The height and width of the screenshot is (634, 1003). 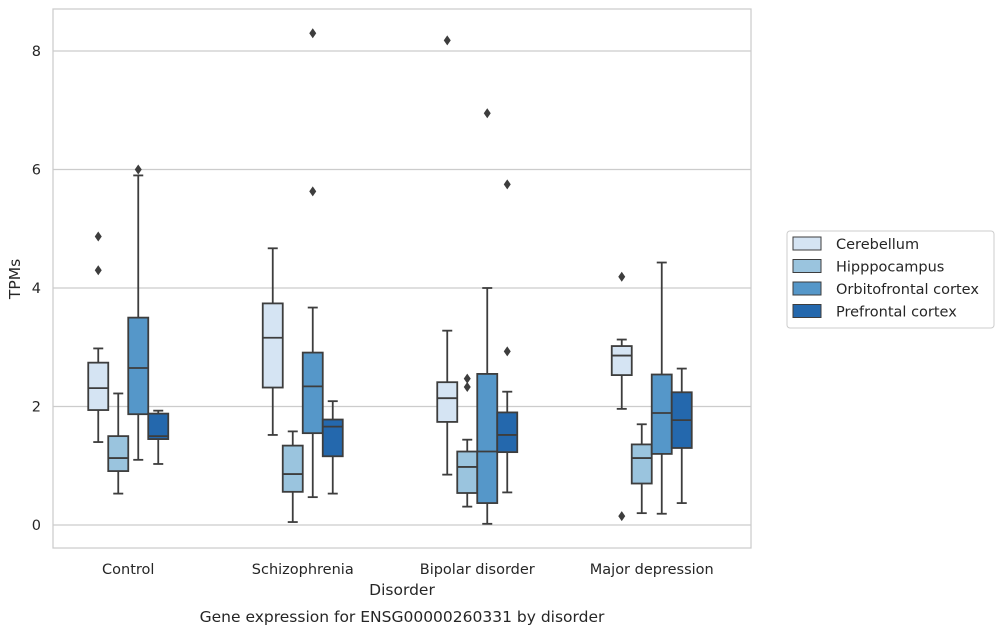 I want to click on legend-label: Hipppocampus, so click(x=890, y=268).